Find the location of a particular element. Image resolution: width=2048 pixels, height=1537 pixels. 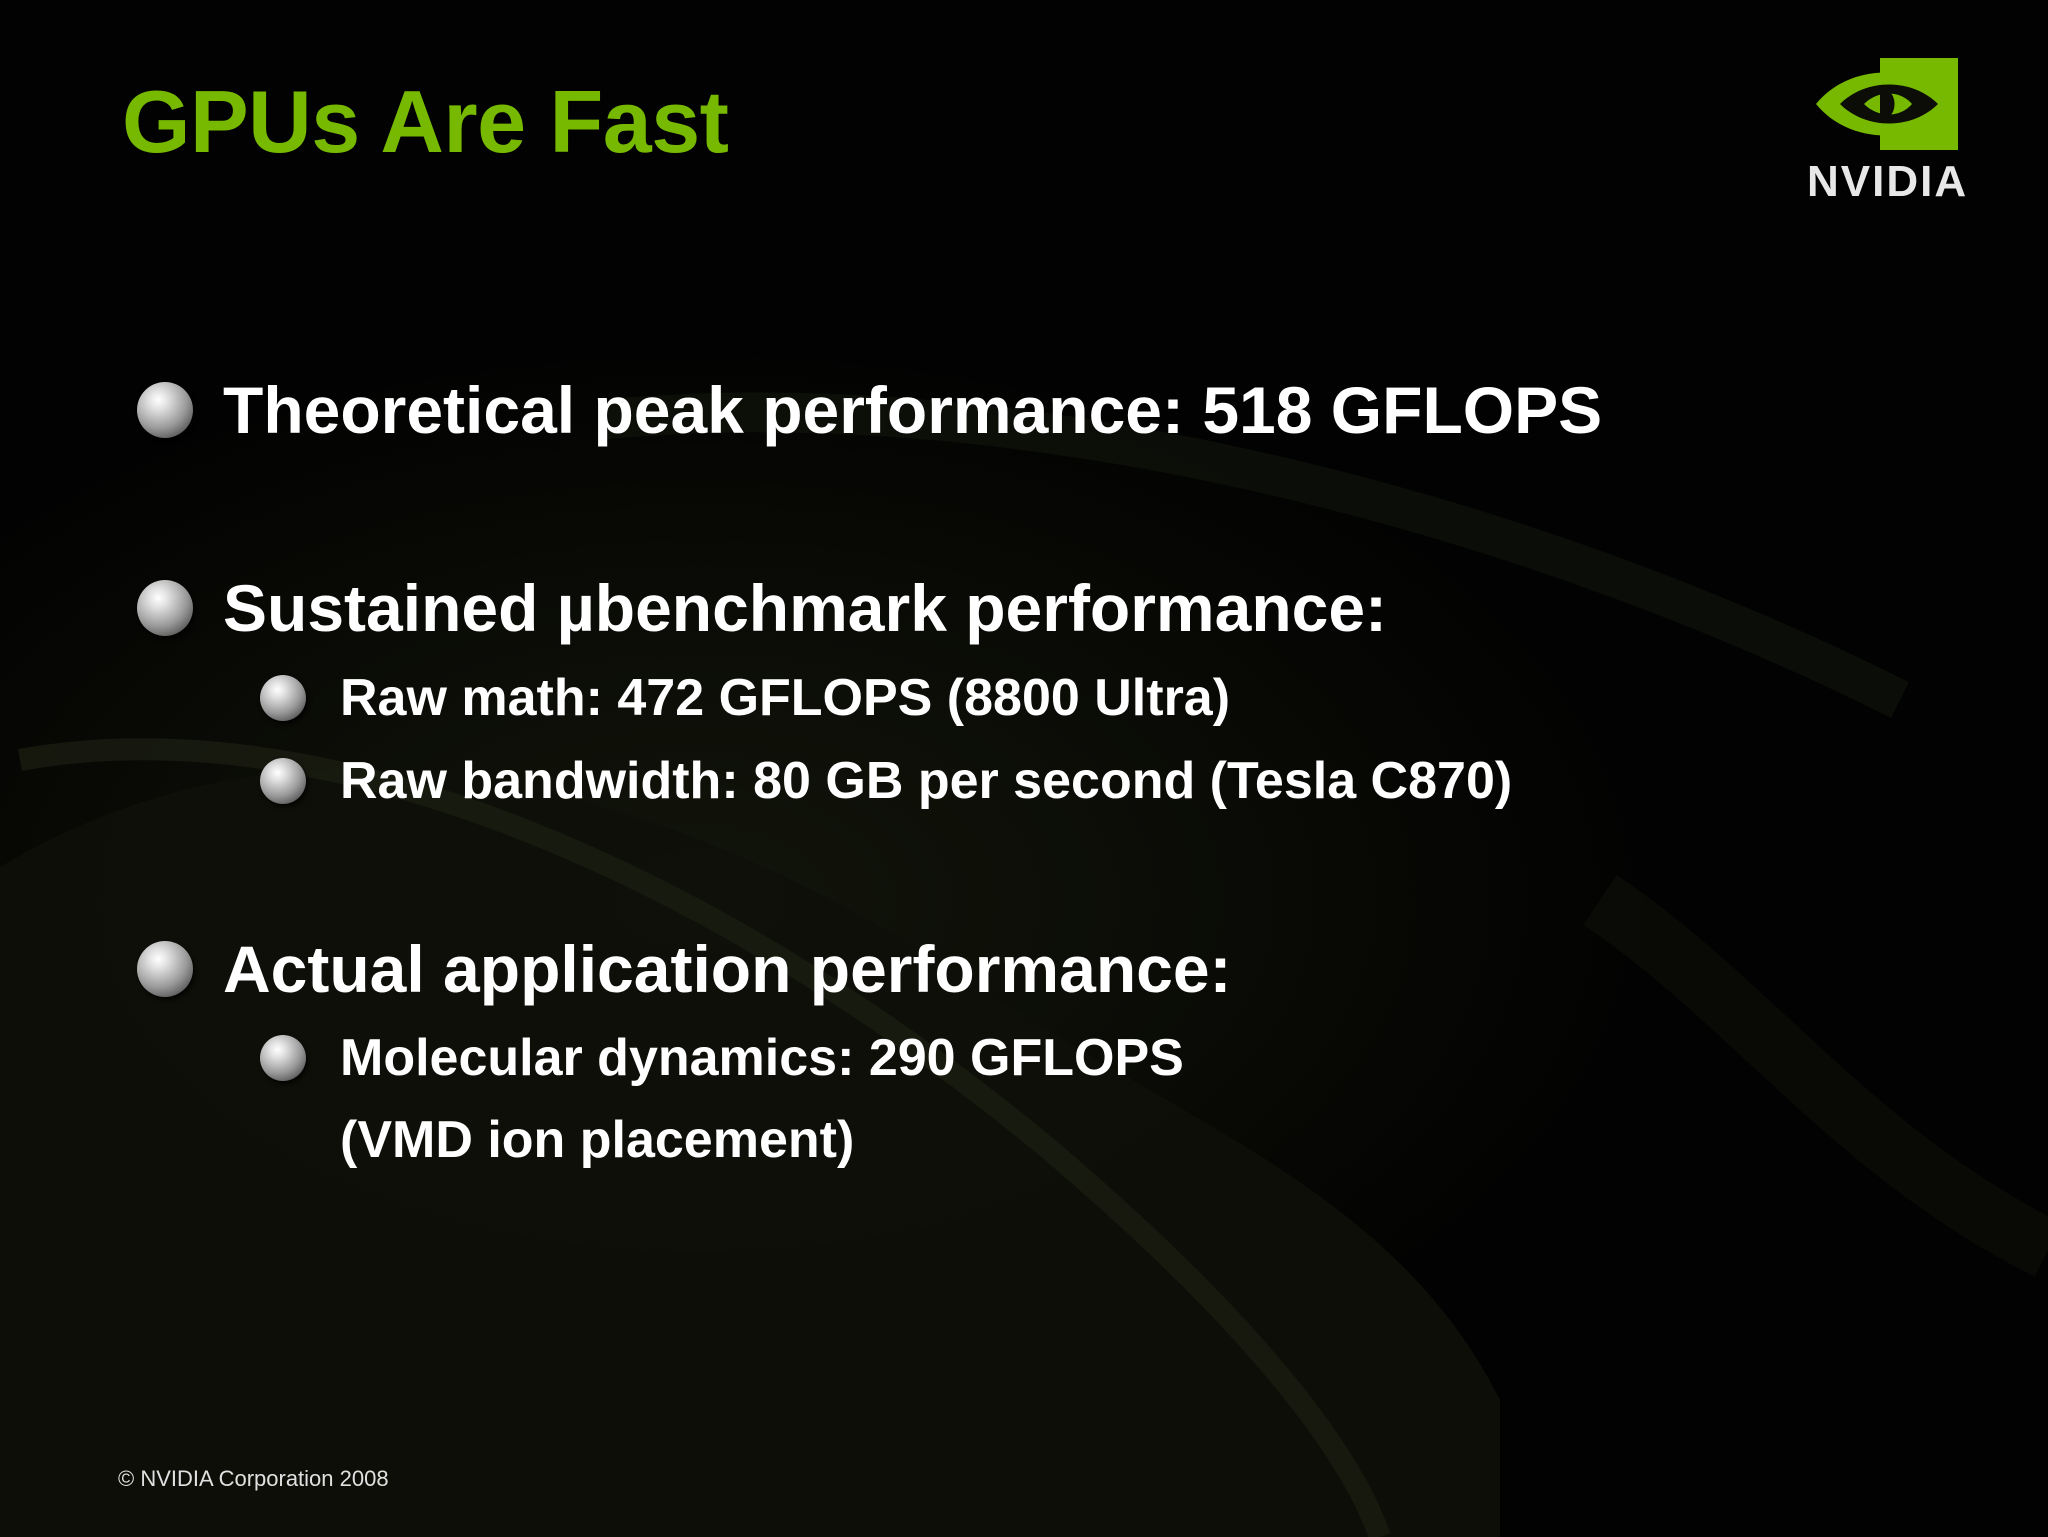

bullet-actual-application: Actual application performance: is located at coordinates (684, 969).